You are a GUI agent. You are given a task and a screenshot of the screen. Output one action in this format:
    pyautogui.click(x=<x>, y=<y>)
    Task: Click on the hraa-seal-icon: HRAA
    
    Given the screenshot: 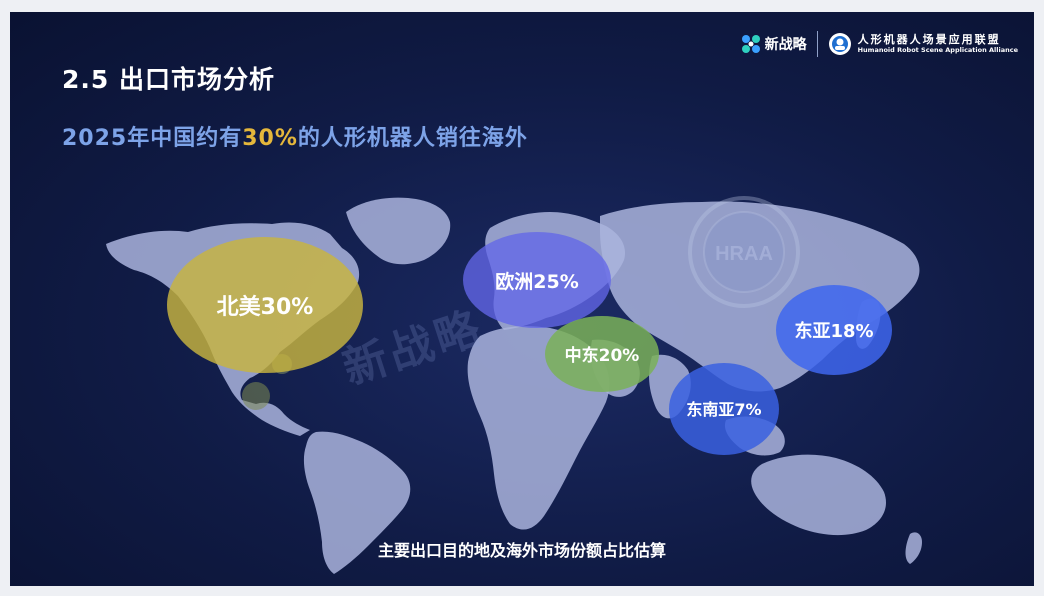 What is the action you would take?
    pyautogui.click(x=744, y=252)
    